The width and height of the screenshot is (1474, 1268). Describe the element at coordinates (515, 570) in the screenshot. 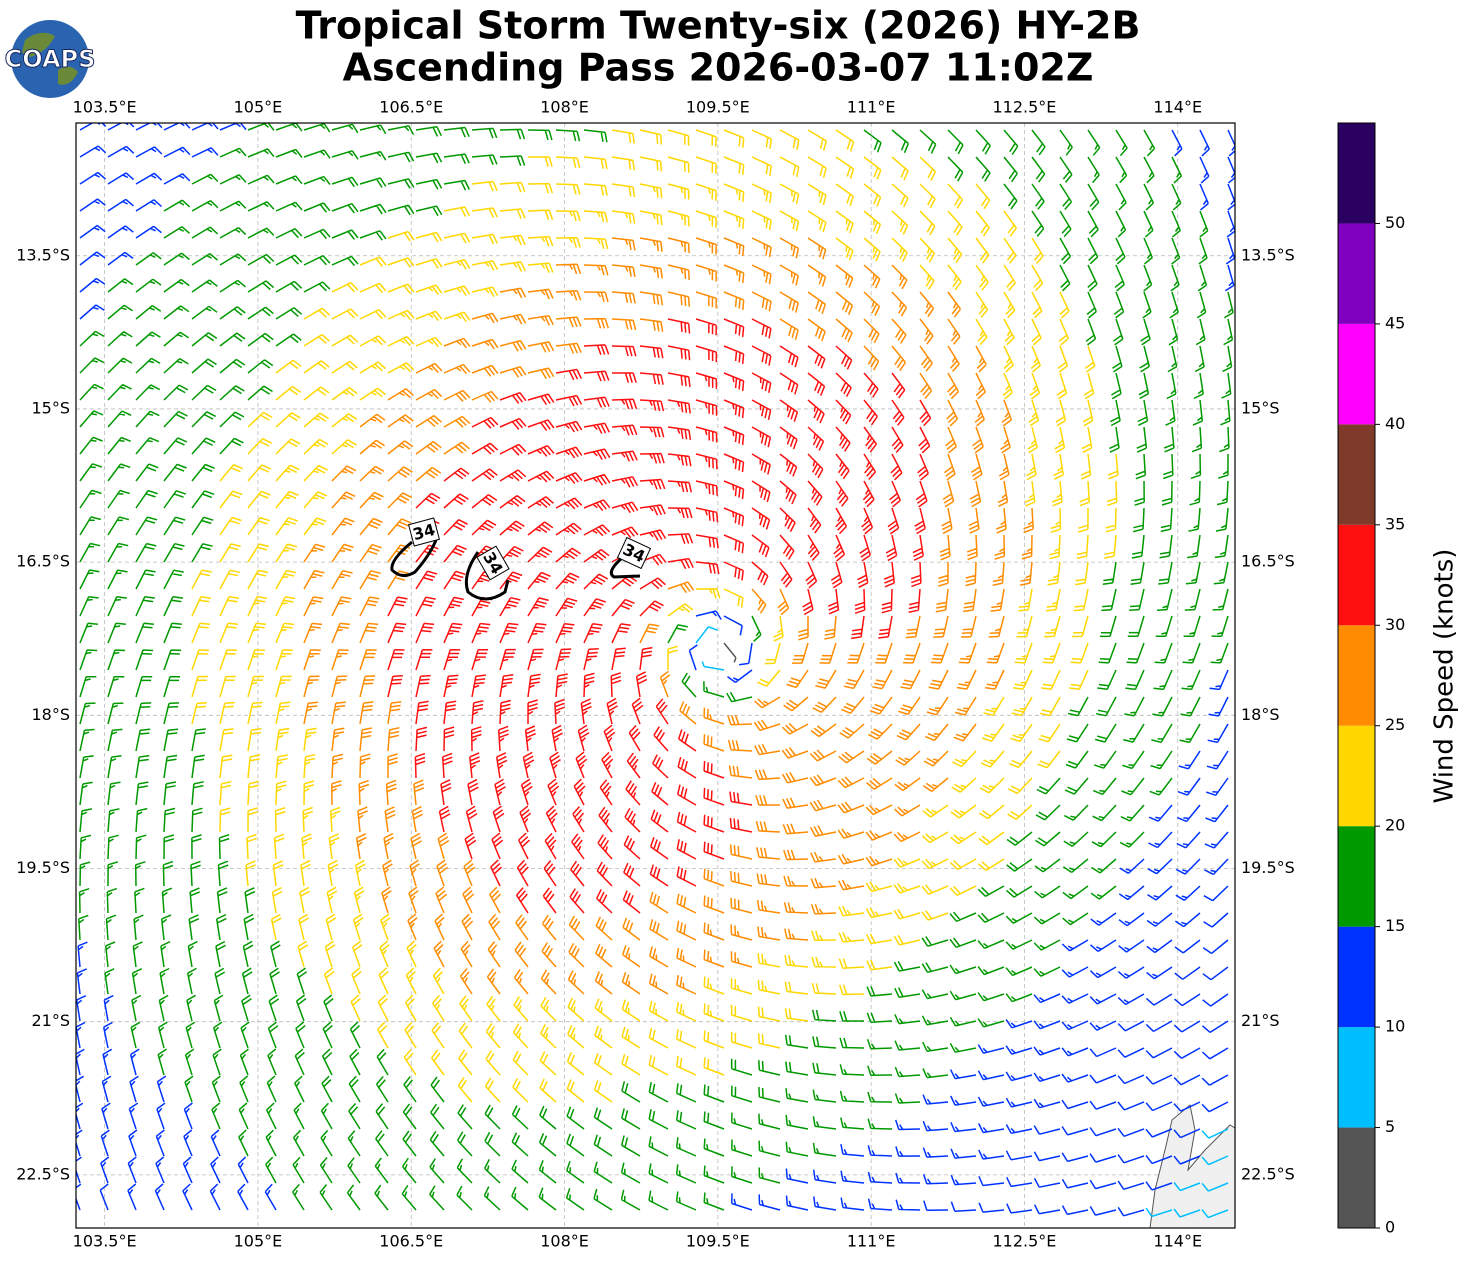

I see `contours` at that location.